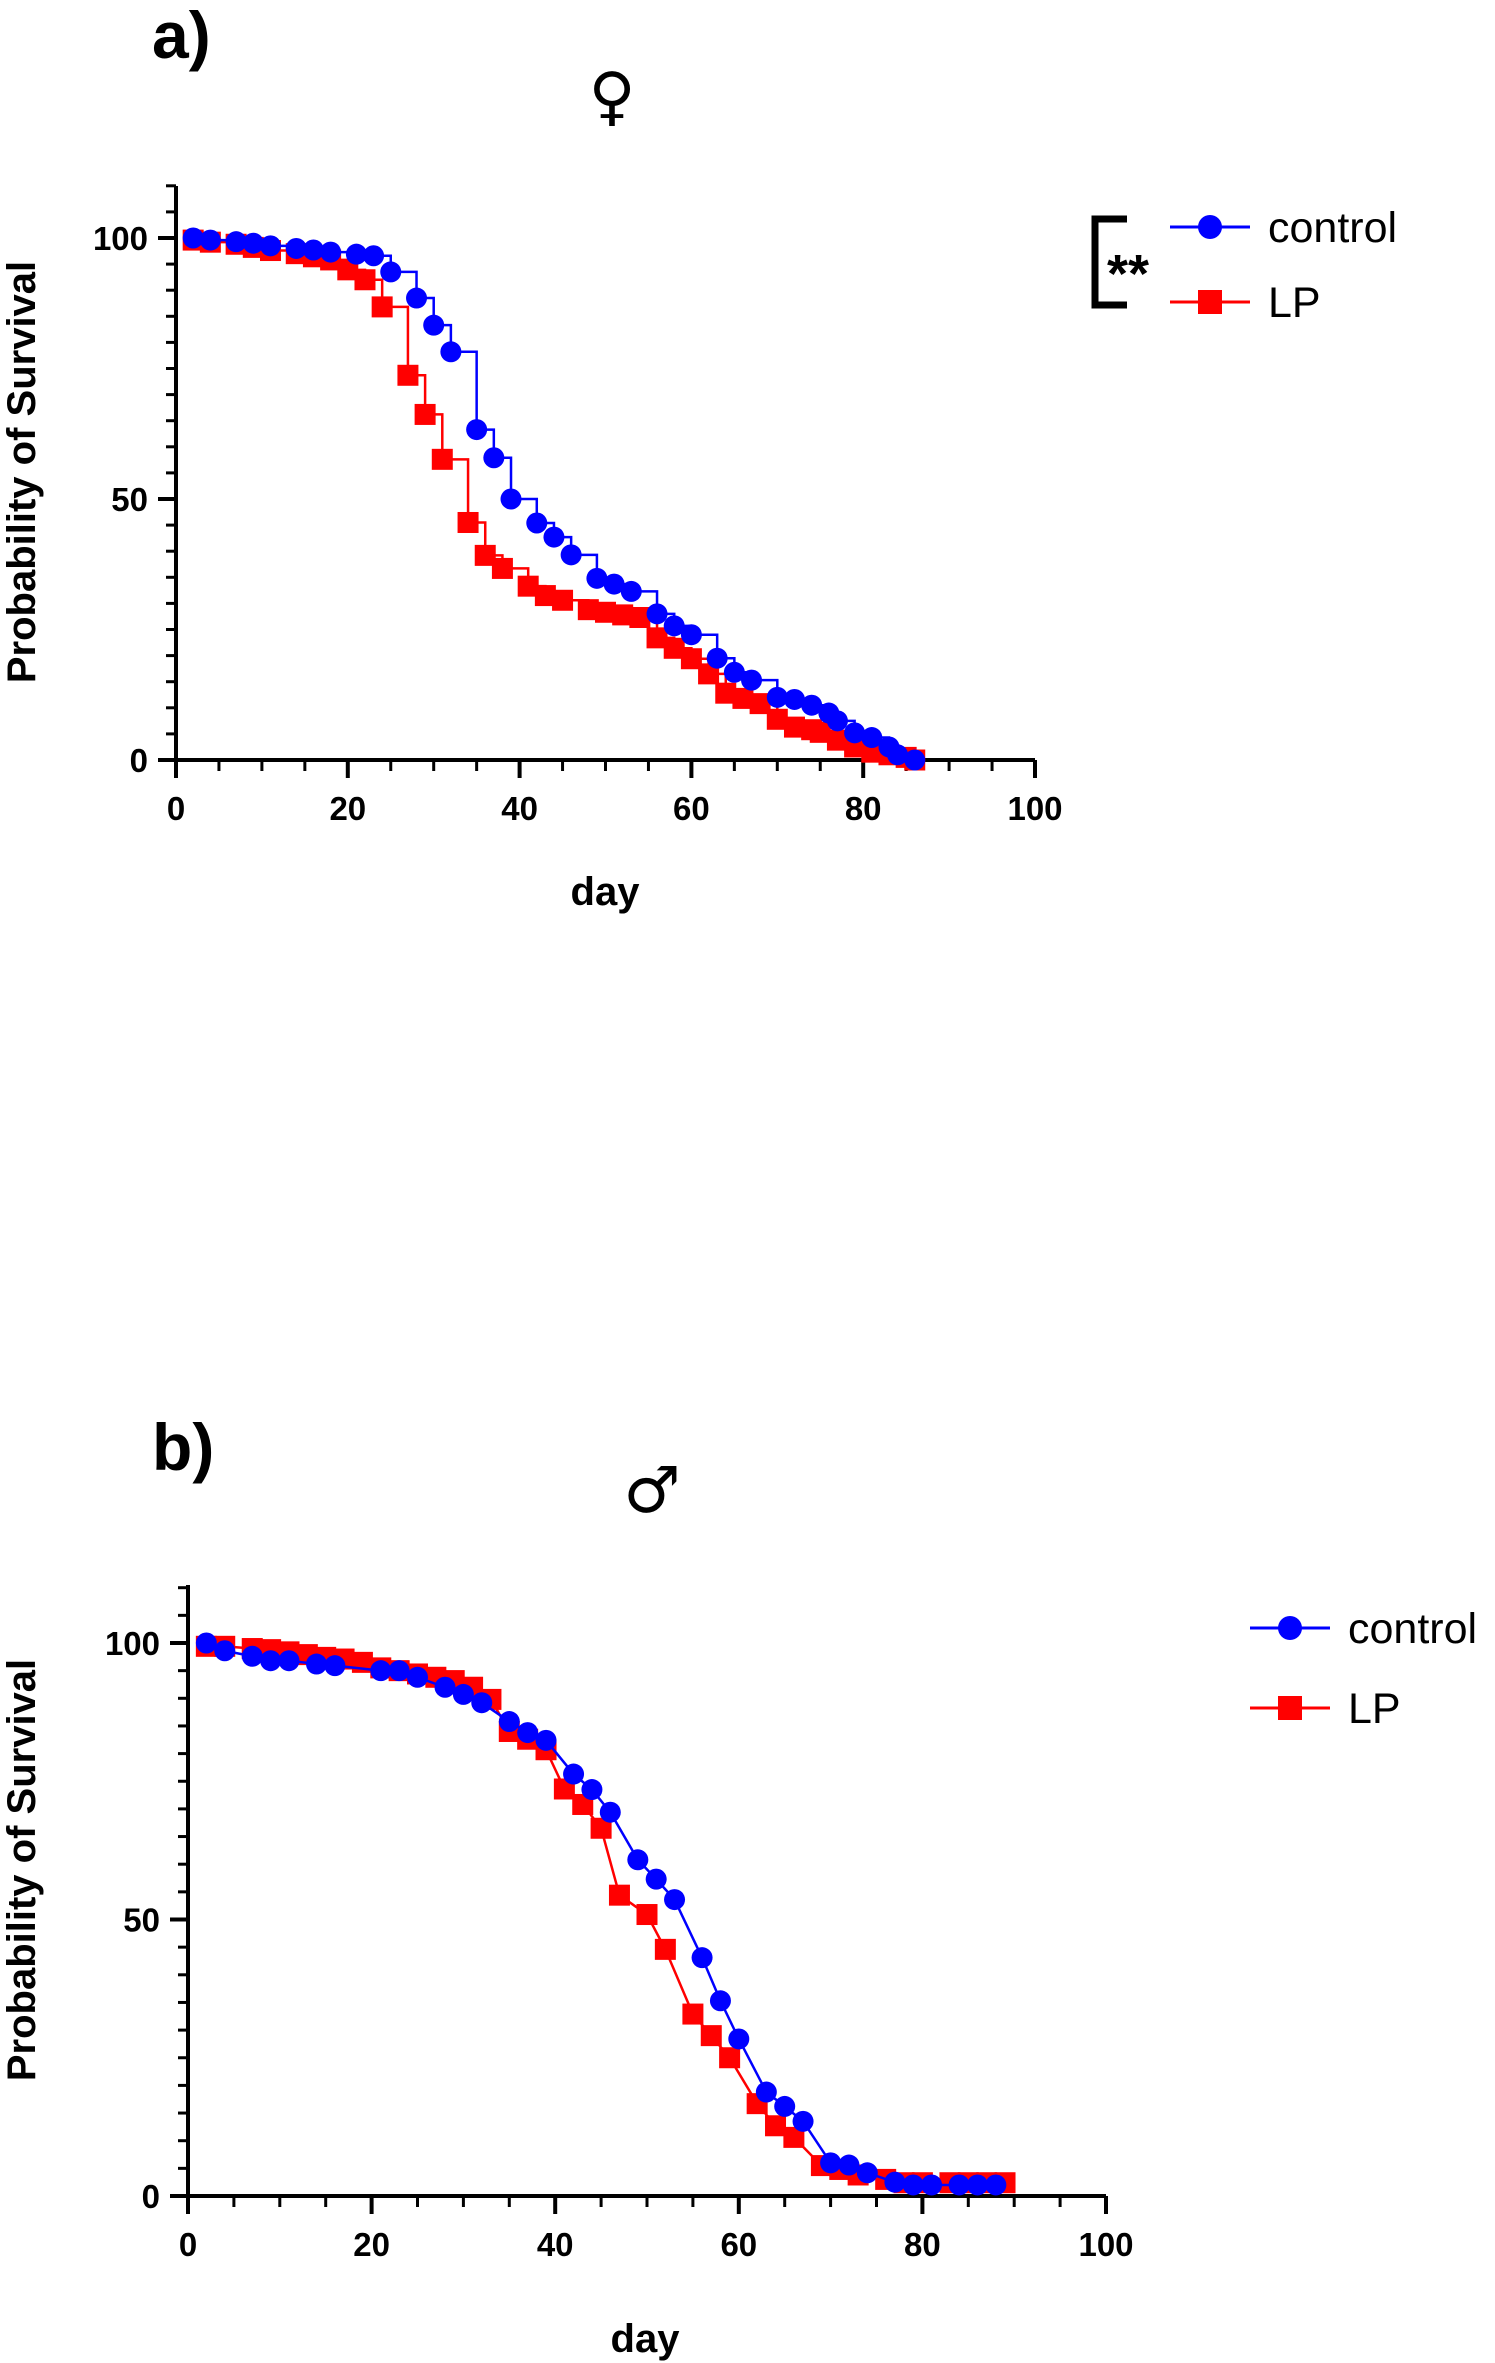 This screenshot has width=1495, height=2363. Describe the element at coordinates (139, 760) in the screenshot. I see `panel-a-y-tick-label: 0` at that location.